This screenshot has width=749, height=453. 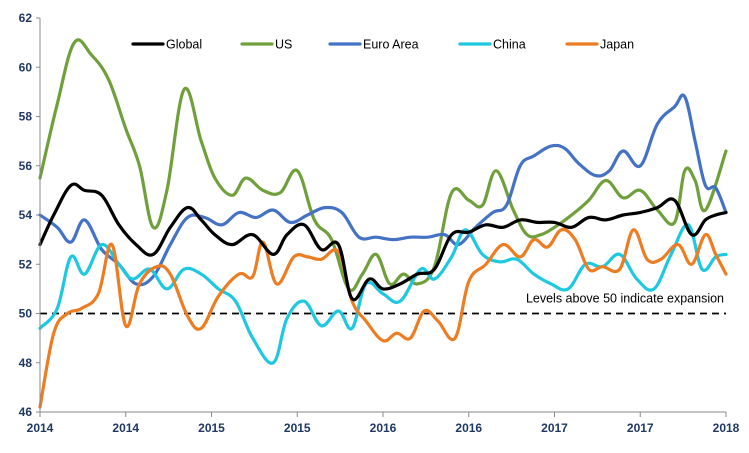 I want to click on x-tick-label: 2018, so click(x=726, y=428).